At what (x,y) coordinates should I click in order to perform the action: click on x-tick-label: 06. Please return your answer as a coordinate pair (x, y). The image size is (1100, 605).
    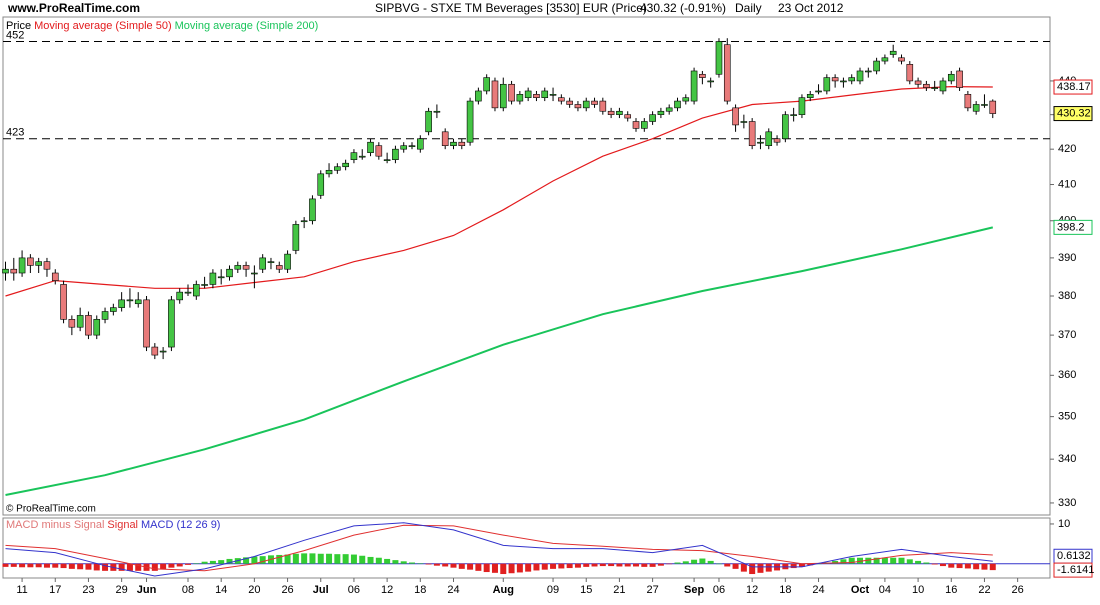
    Looking at the image, I should click on (354, 590).